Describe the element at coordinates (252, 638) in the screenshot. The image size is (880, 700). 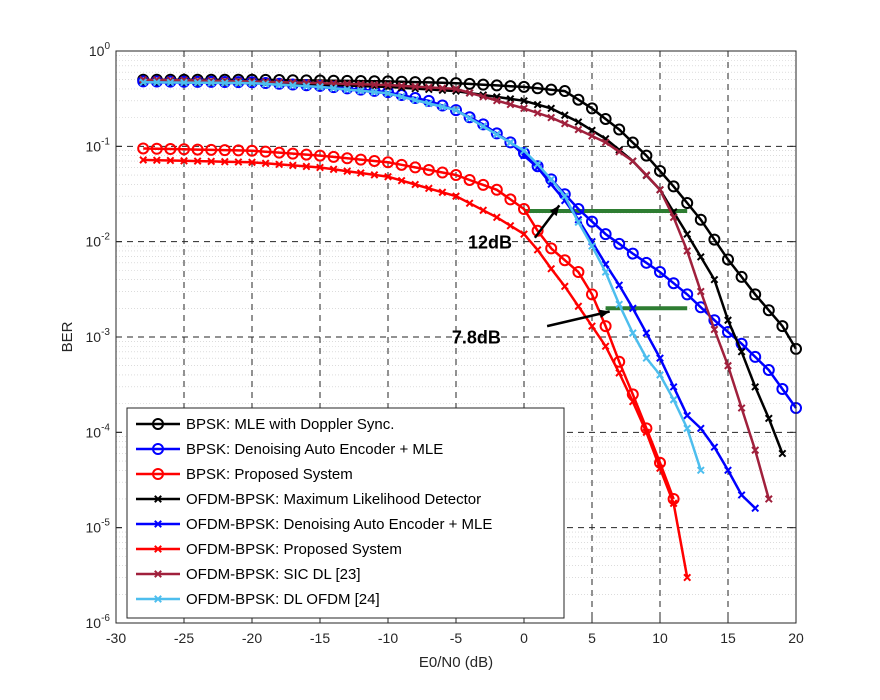
I see `x-tick-label: -20` at that location.